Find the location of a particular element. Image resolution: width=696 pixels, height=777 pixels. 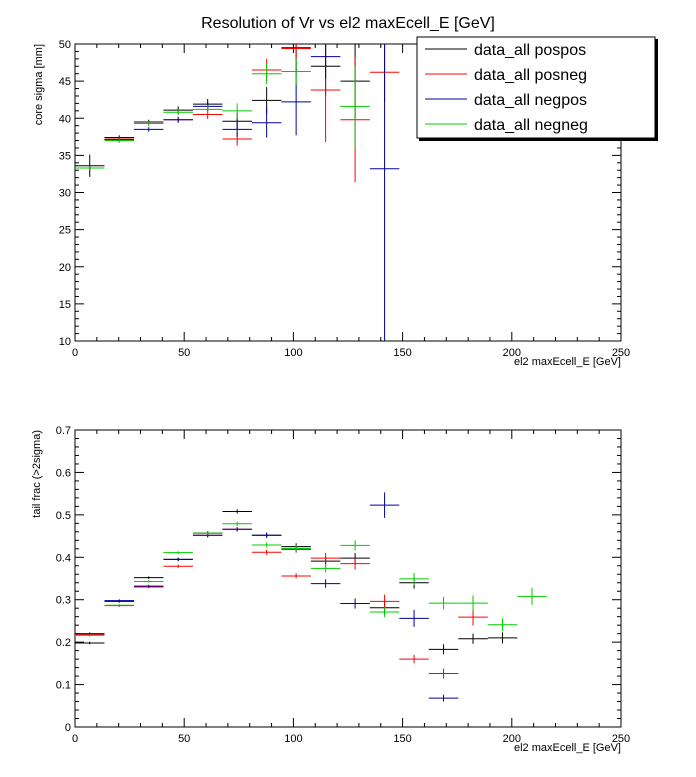

bottom-y-tick-label: 0.6 is located at coordinates (63, 473).